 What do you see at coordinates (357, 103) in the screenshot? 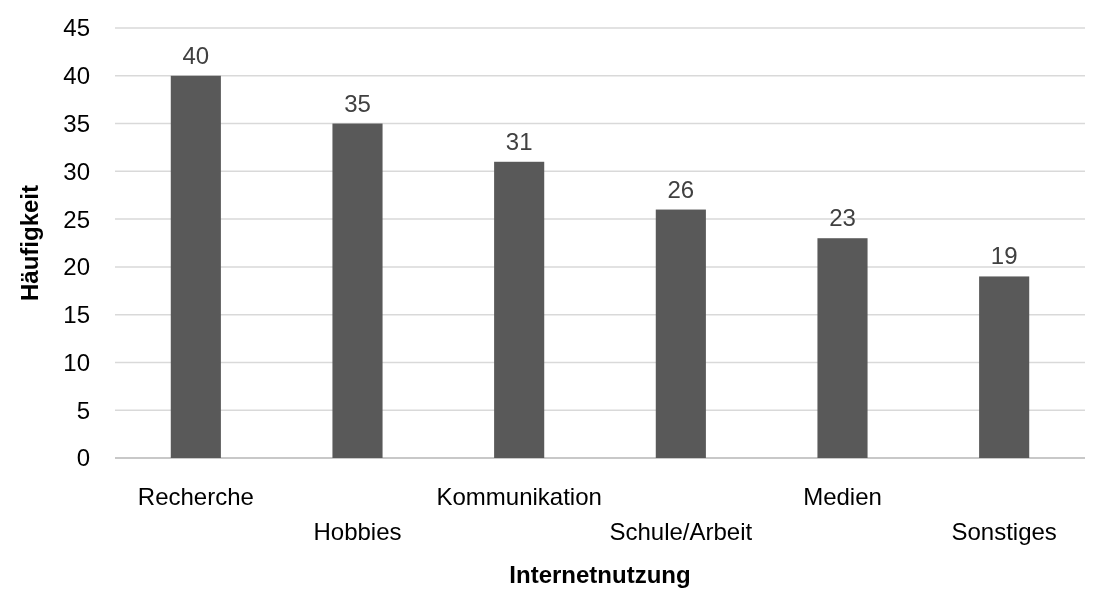
I see `data-label: 35` at bounding box center [357, 103].